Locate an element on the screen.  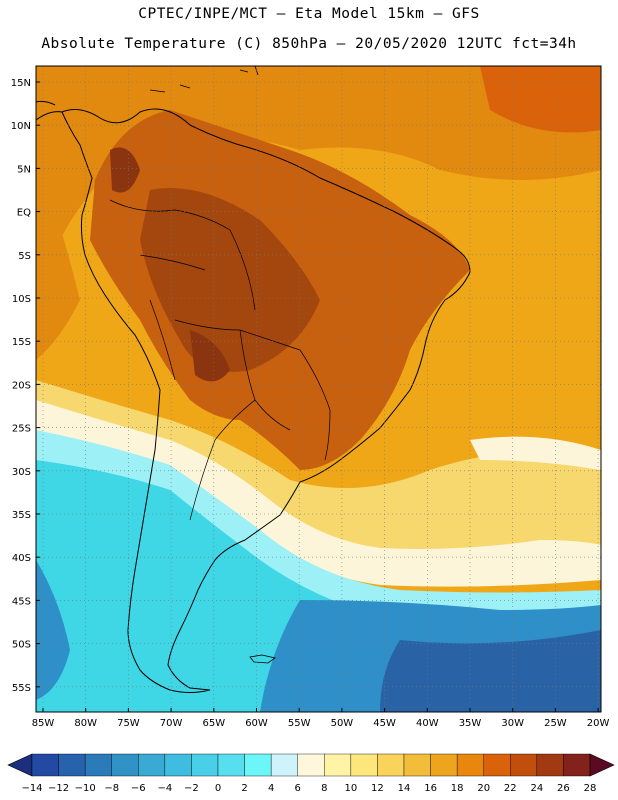
colorbar-label: 6 is located at coordinates (298, 788).